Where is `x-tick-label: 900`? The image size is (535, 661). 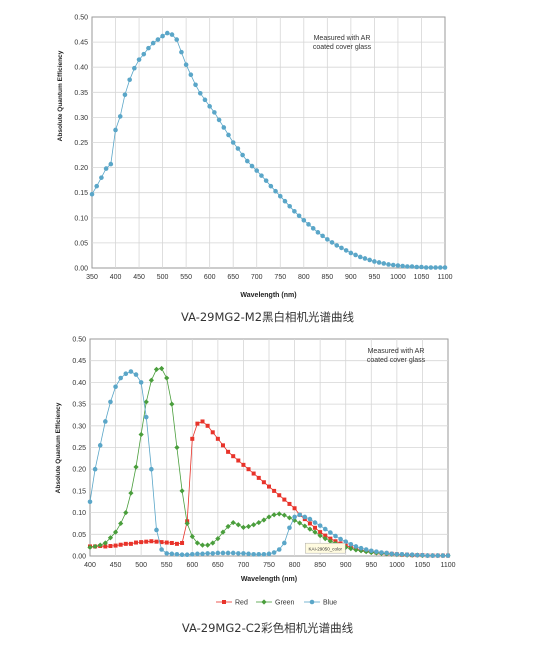
x-tick-label: 900 is located at coordinates (346, 565).